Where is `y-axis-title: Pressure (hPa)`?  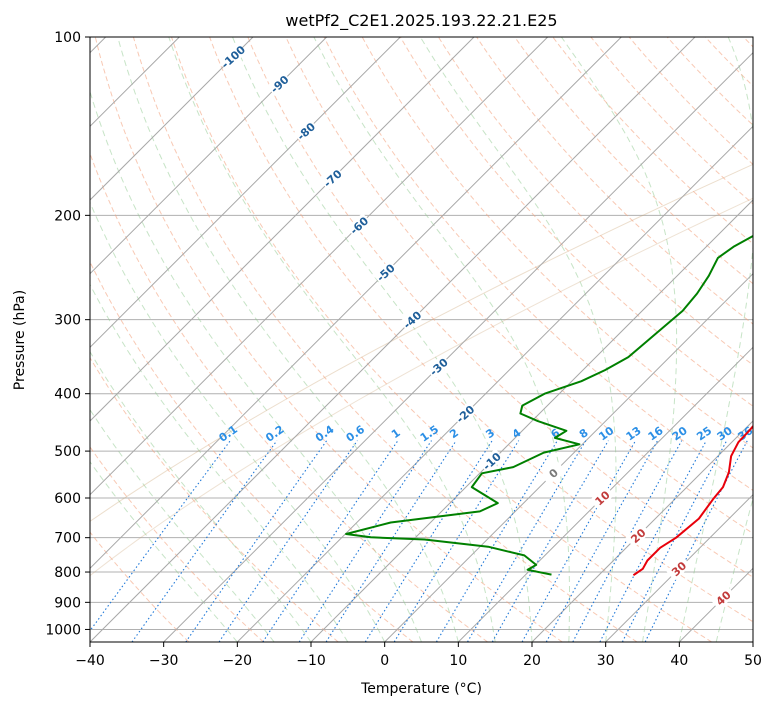 y-axis-title: Pressure (hPa) is located at coordinates (20, 340).